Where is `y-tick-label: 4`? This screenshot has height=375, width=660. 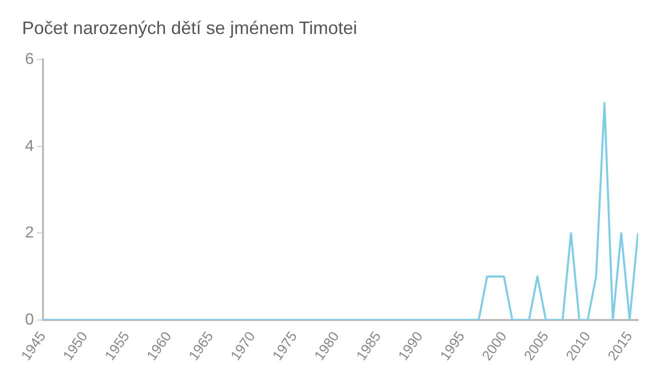
y-tick-label: 4 is located at coordinates (29, 146).